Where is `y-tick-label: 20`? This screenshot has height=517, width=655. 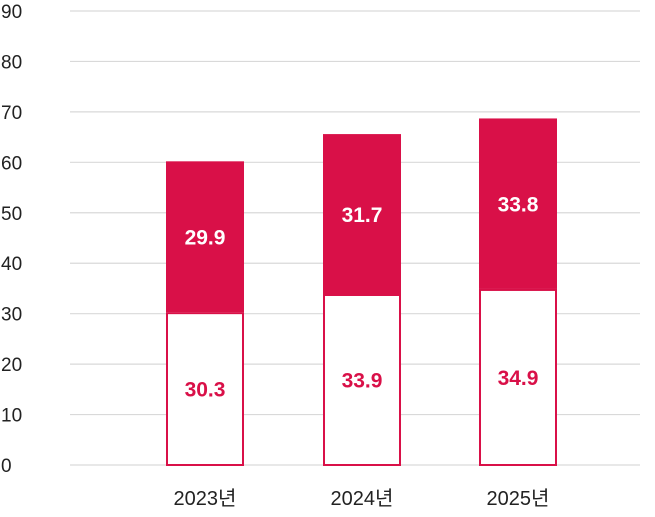 y-tick-label: 20 is located at coordinates (11, 365).